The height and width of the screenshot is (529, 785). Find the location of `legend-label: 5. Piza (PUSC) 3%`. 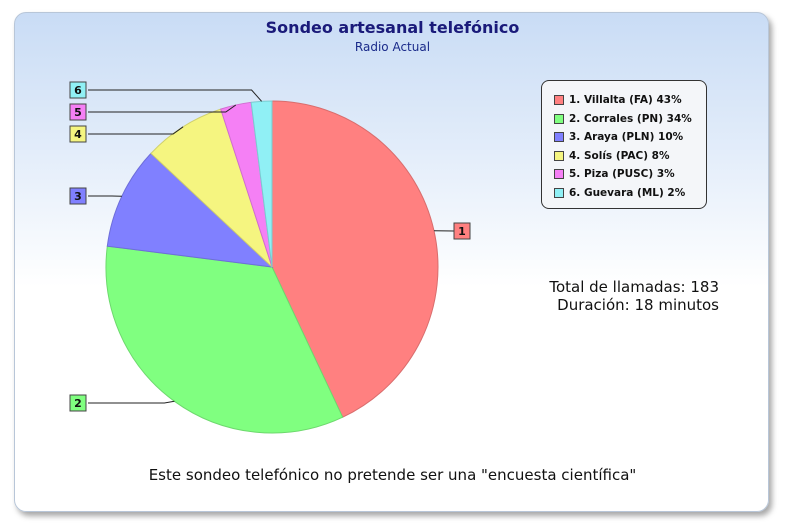

legend-label: 5. Piza (PUSC) 3% is located at coordinates (622, 174).